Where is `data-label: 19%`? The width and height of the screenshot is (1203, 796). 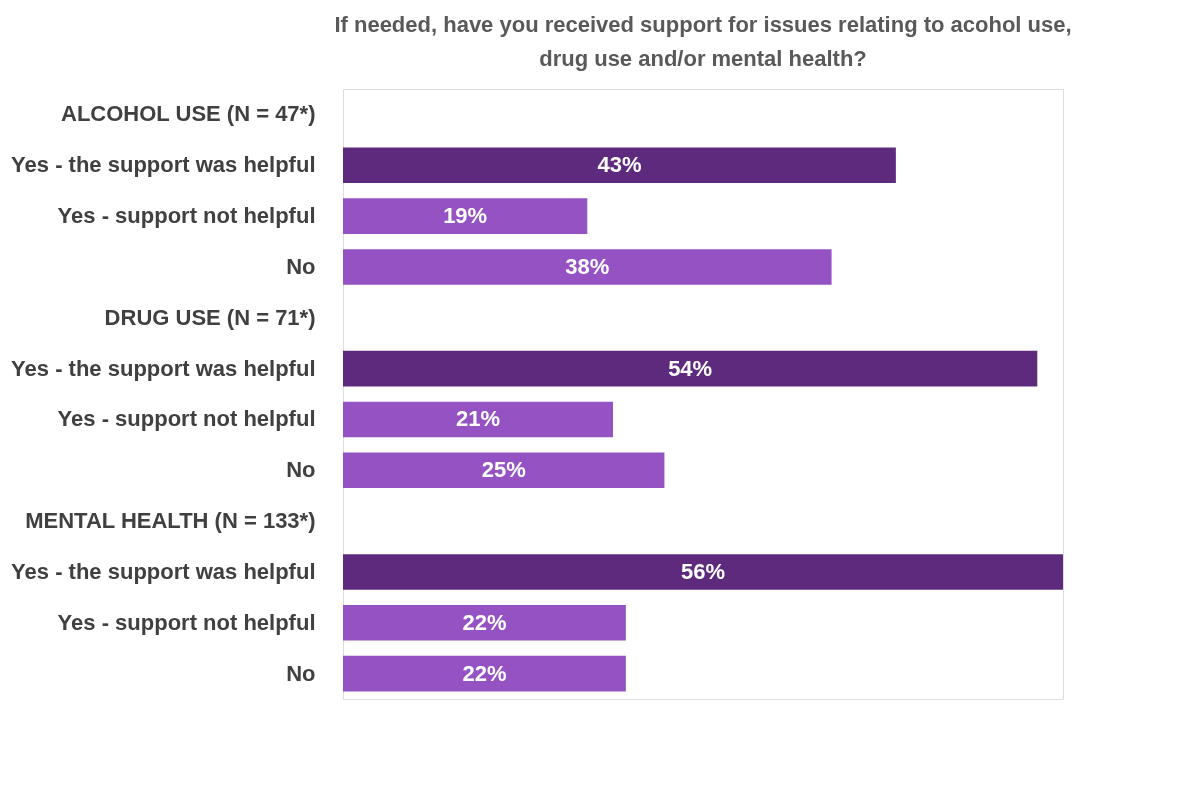 data-label: 19% is located at coordinates (465, 216).